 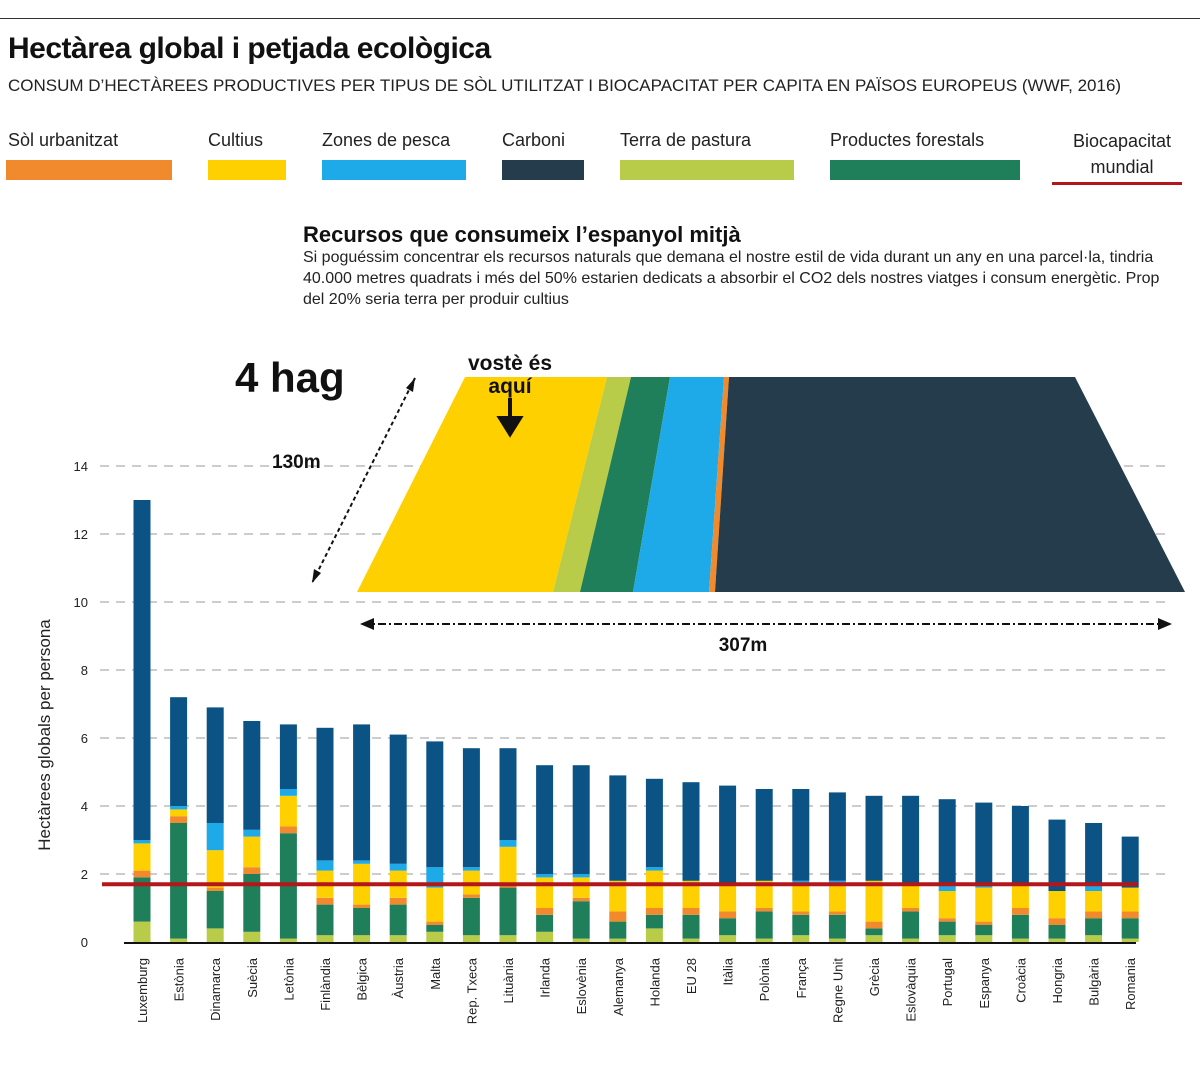 I want to click on top-rule, so click(x=600, y=18).